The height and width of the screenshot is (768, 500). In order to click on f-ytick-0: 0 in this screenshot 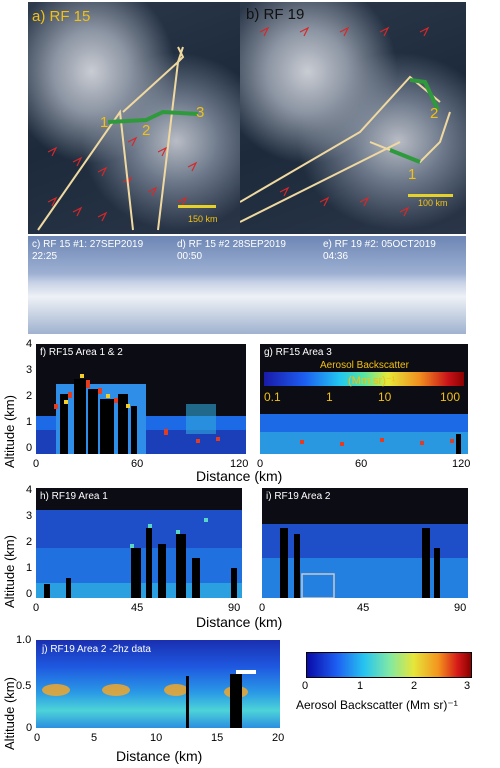, I will do `click(29, 448)`.